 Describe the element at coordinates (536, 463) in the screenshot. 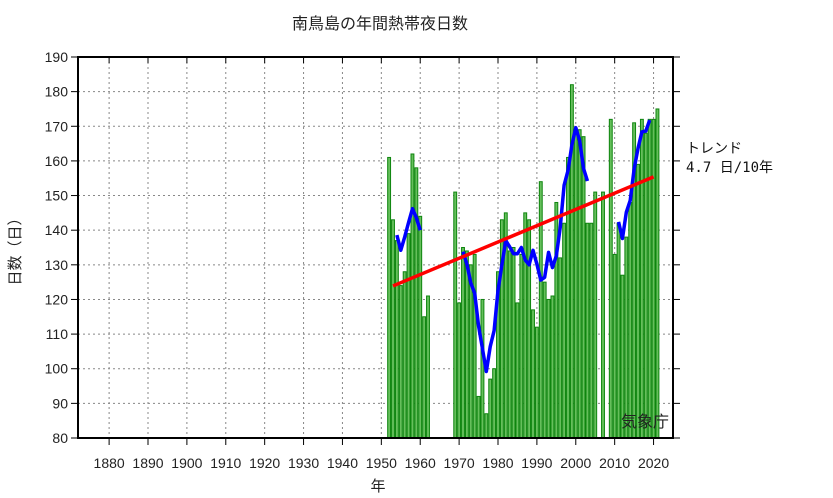

I see `x-tick-label: 1990` at that location.